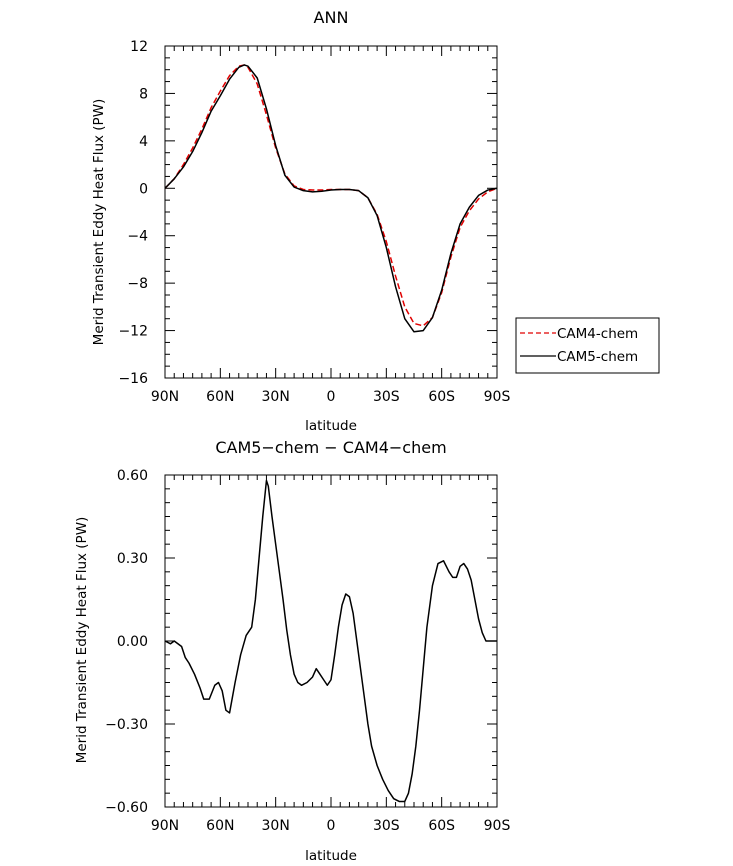 The image size is (733, 866). Describe the element at coordinates (82, 640) in the screenshot. I see `bottom-chart-y-axis-label: Merid Transient Eddy Heat Flux (PW)` at that location.